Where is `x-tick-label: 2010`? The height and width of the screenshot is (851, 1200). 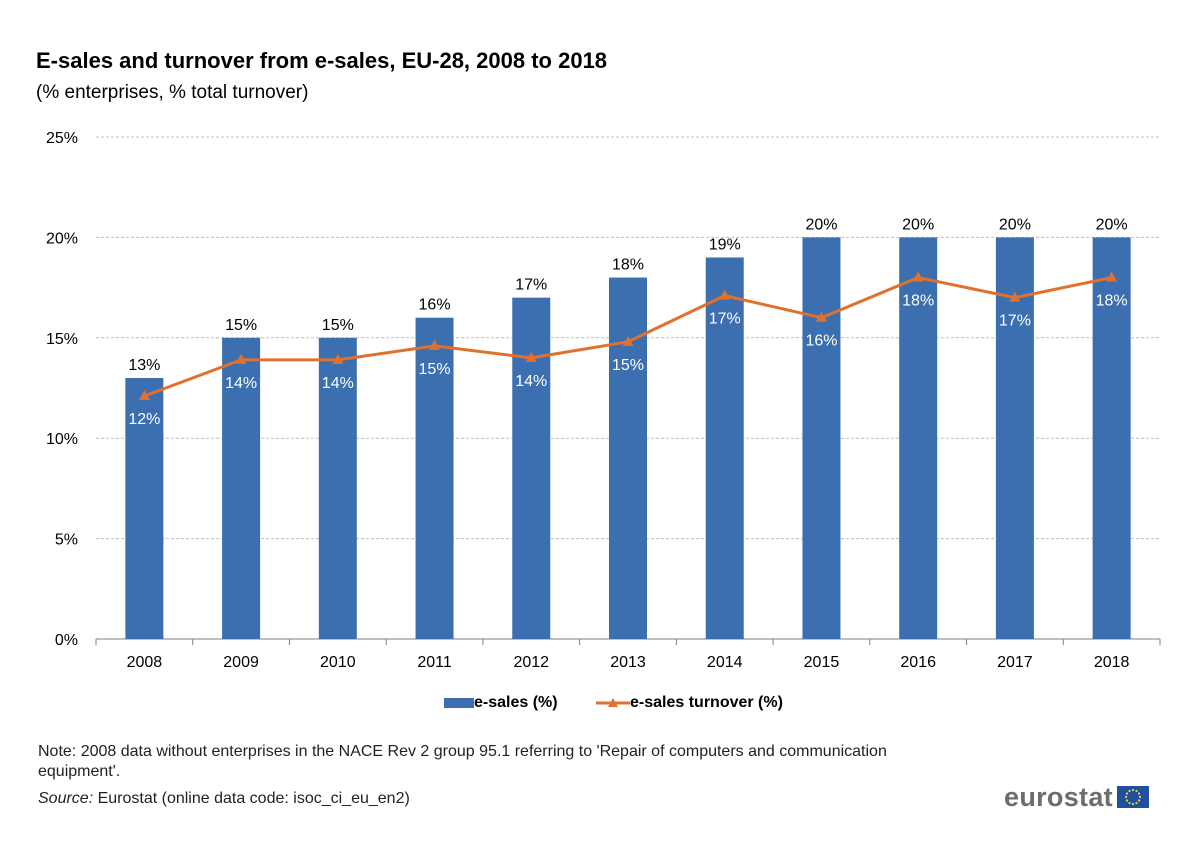 x-tick-label: 2010 is located at coordinates (338, 662).